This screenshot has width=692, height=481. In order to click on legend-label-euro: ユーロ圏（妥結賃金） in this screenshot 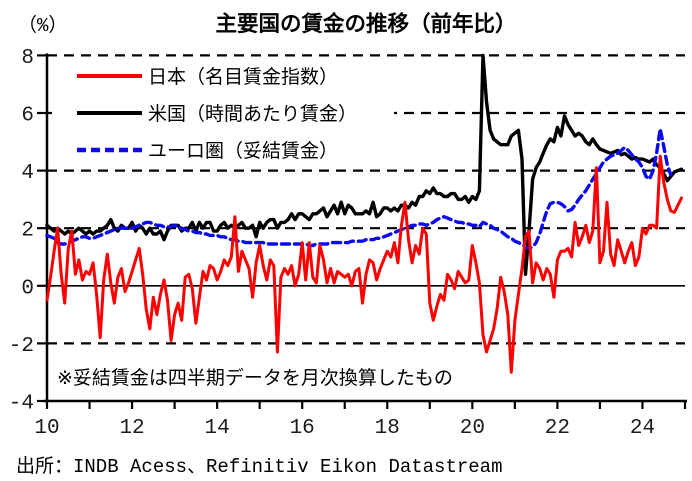, I will do `click(243, 151)`.